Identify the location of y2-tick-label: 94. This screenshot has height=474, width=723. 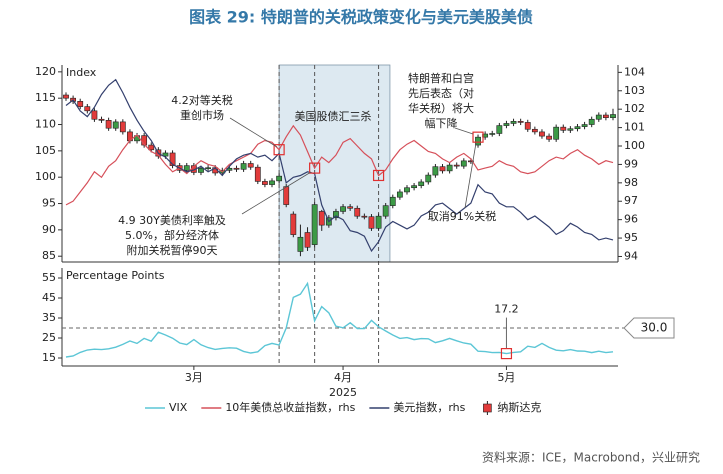
(631, 255).